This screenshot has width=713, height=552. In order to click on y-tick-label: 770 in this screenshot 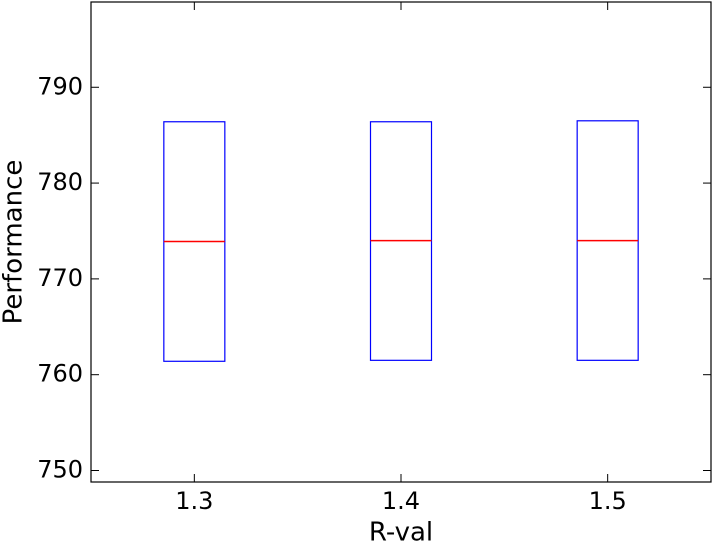, I will do `click(60, 278)`.